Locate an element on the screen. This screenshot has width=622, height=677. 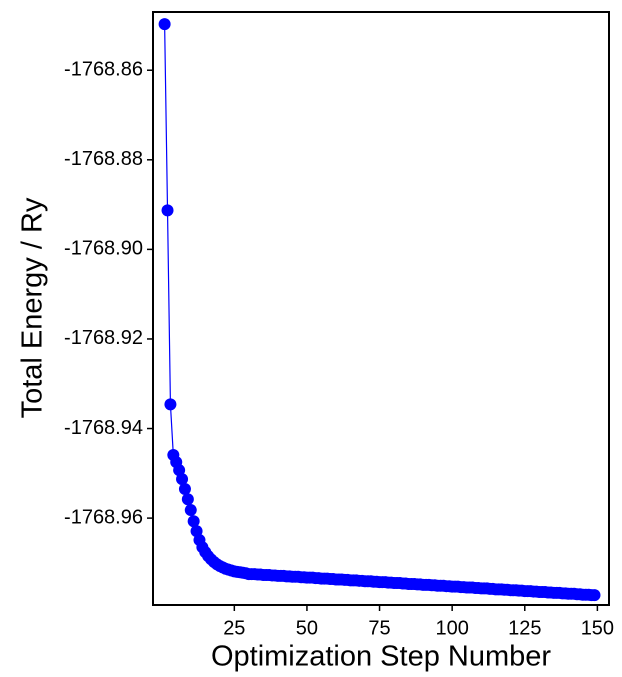
y-tick-label: -1768.94 is located at coordinates (103, 428).